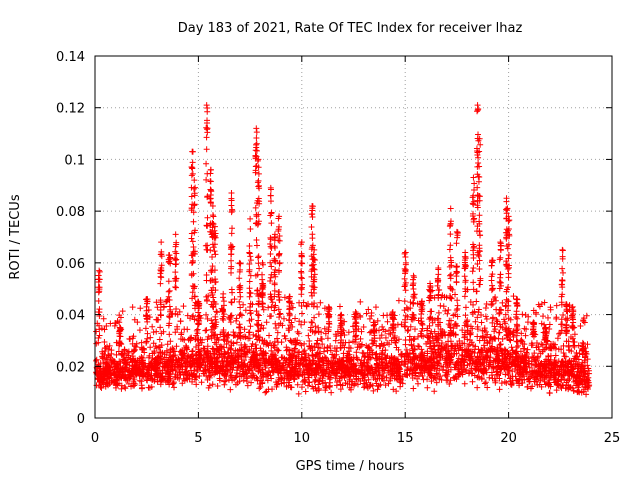 This screenshot has height=480, width=640. I want to click on y-axis-label: ROTI / TECUs, so click(15, 236).